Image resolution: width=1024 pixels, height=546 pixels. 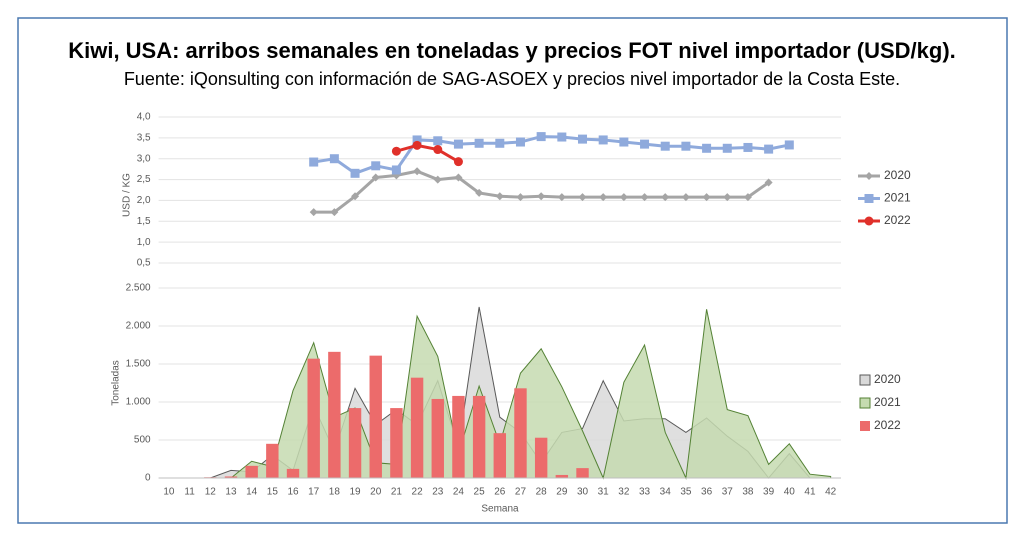 I want to click on x-tick-label: 40, so click(x=790, y=492).